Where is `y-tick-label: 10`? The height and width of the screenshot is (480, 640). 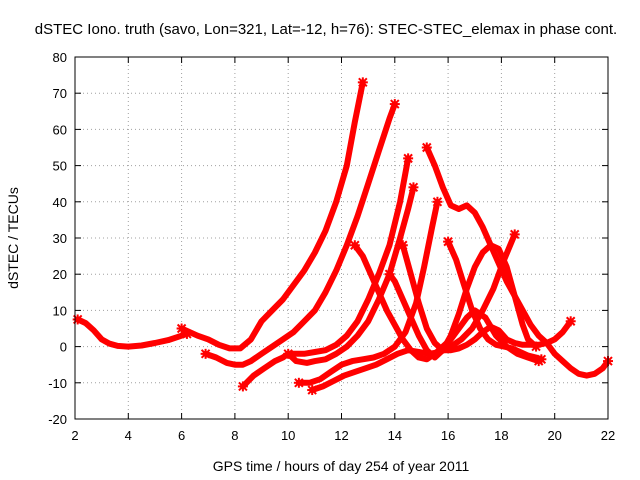
y-tick-label: 10 is located at coordinates (60, 310).